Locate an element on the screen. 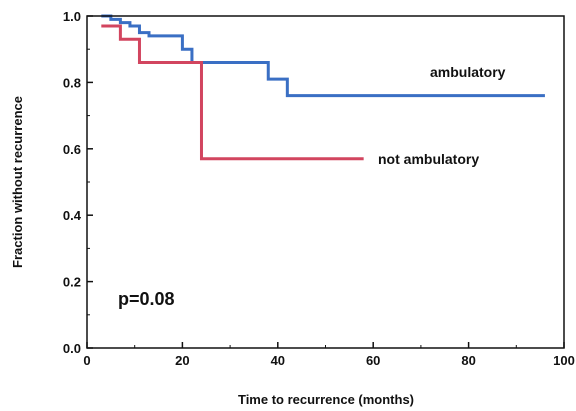 Image resolution: width=576 pixels, height=411 pixels. y-tick-label: 0.6 is located at coordinates (72, 149).